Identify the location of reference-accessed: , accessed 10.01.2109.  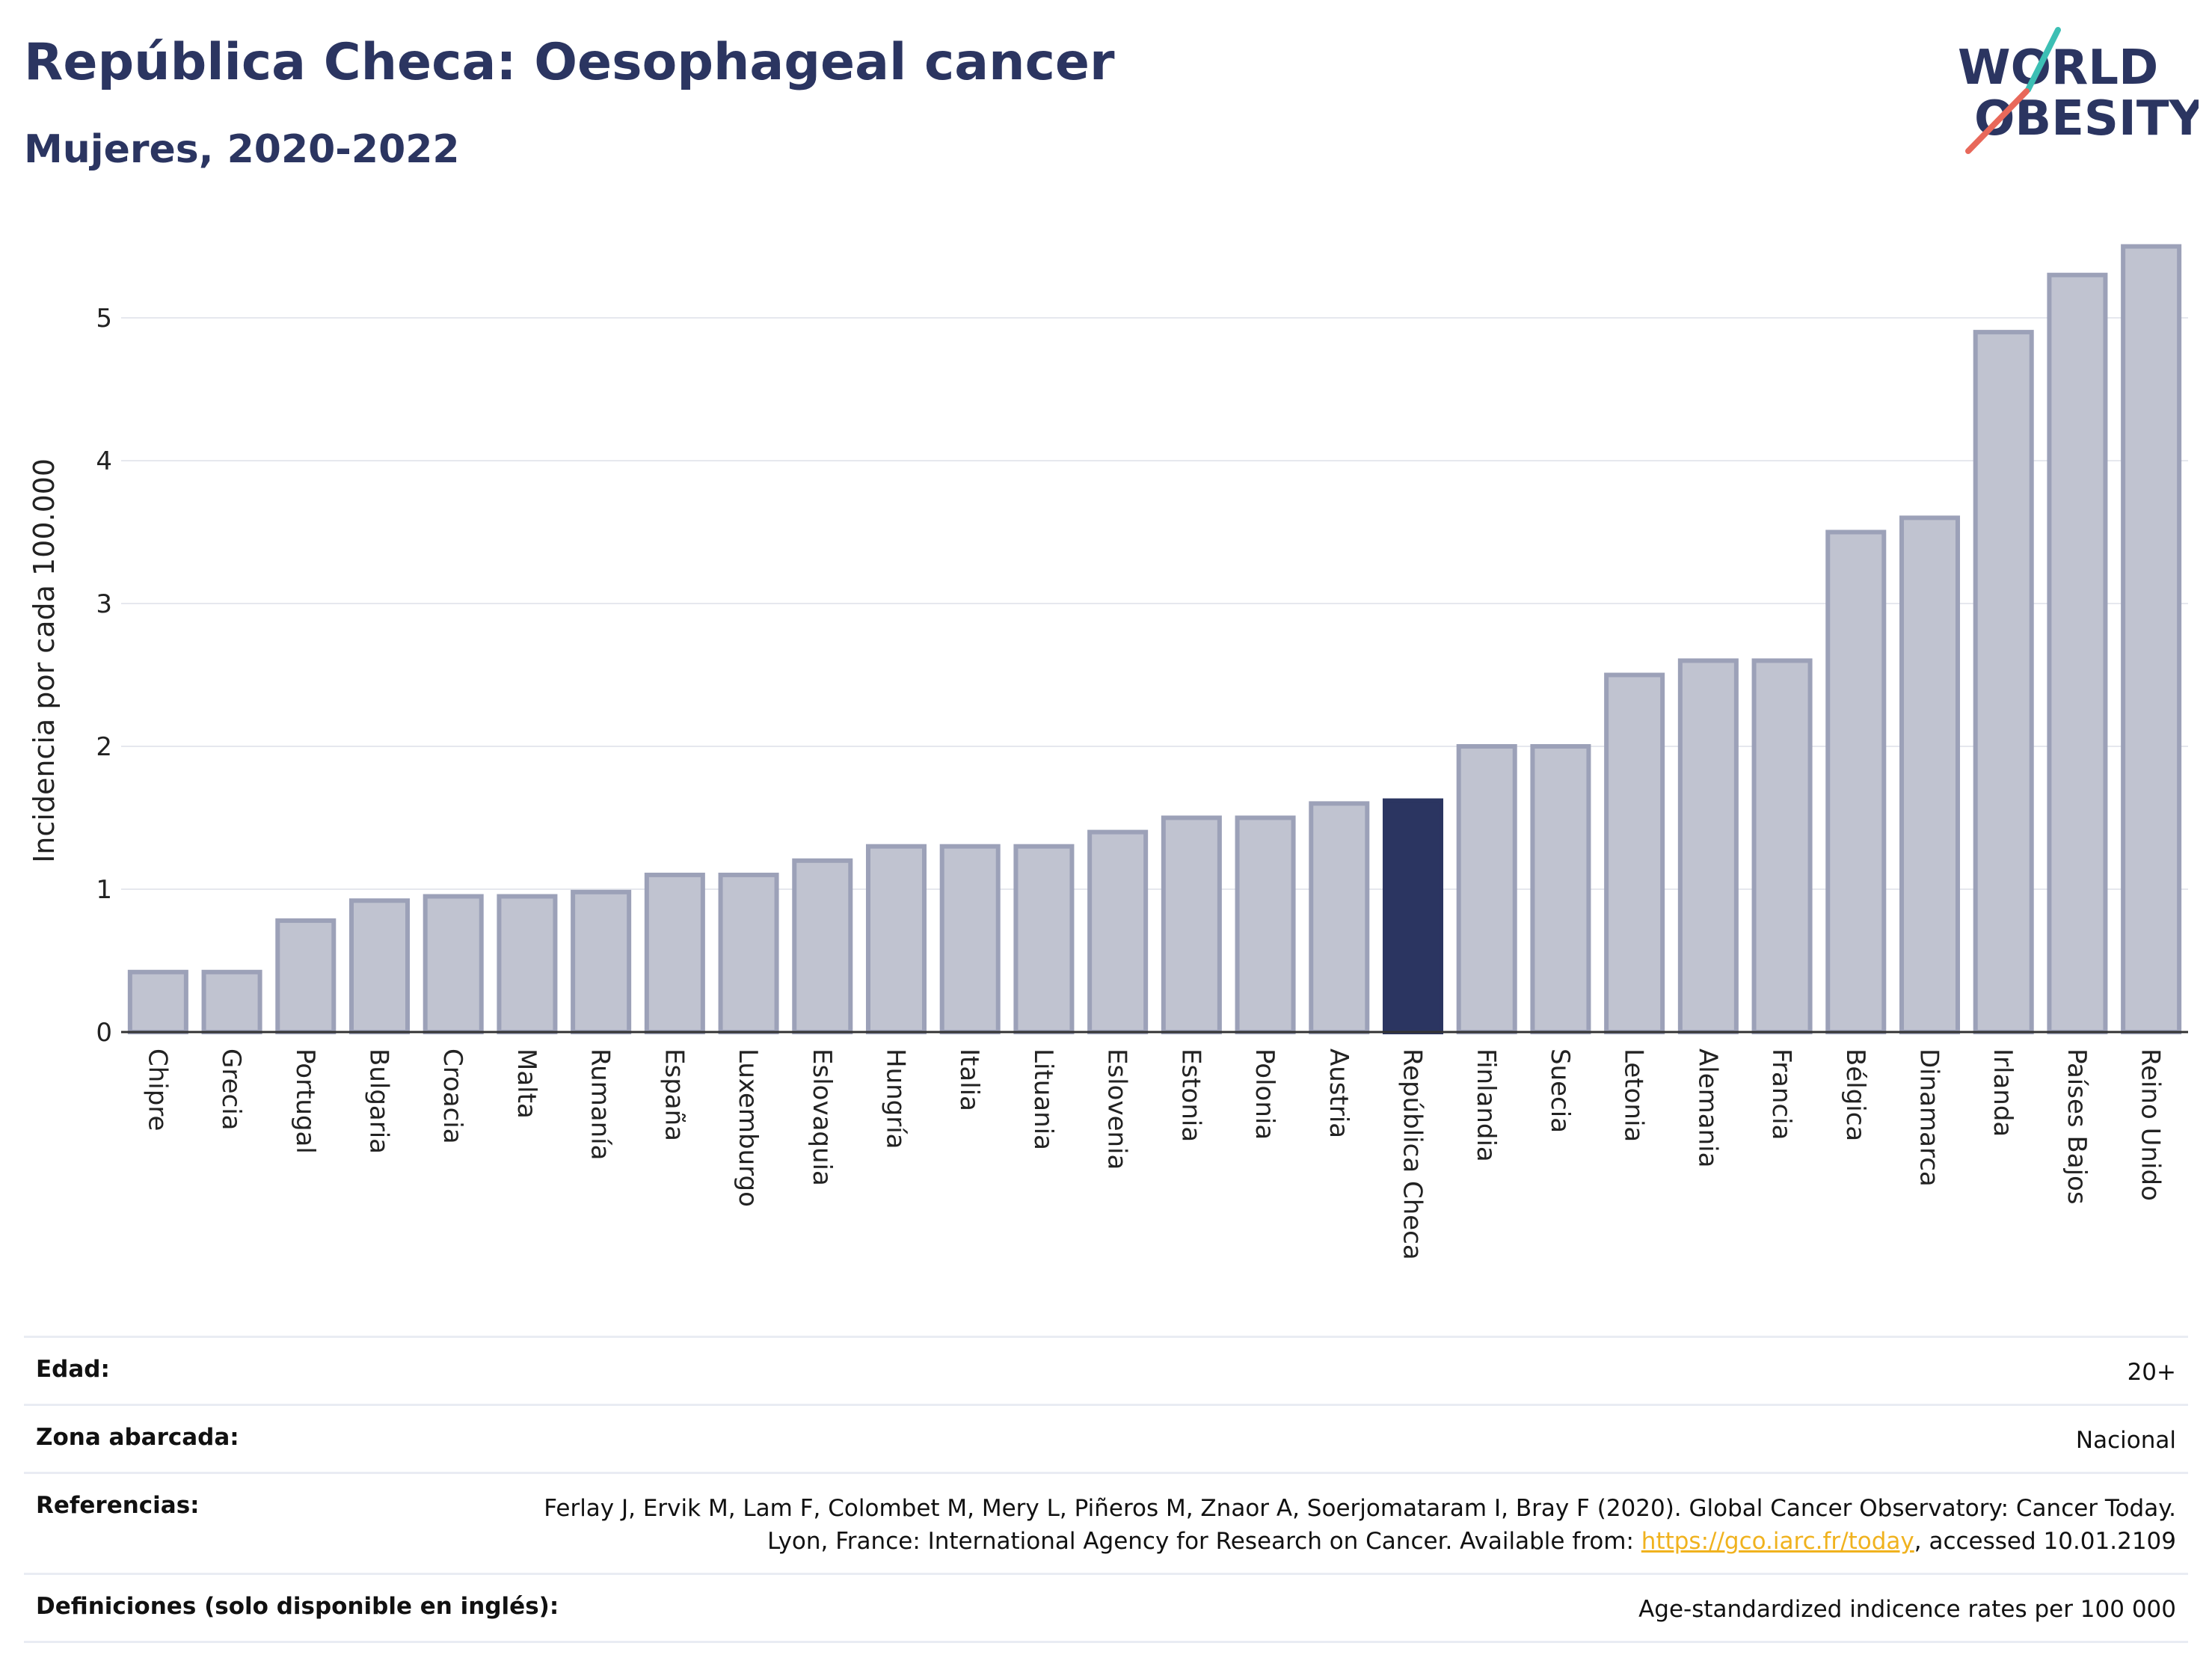
(2045, 1541).